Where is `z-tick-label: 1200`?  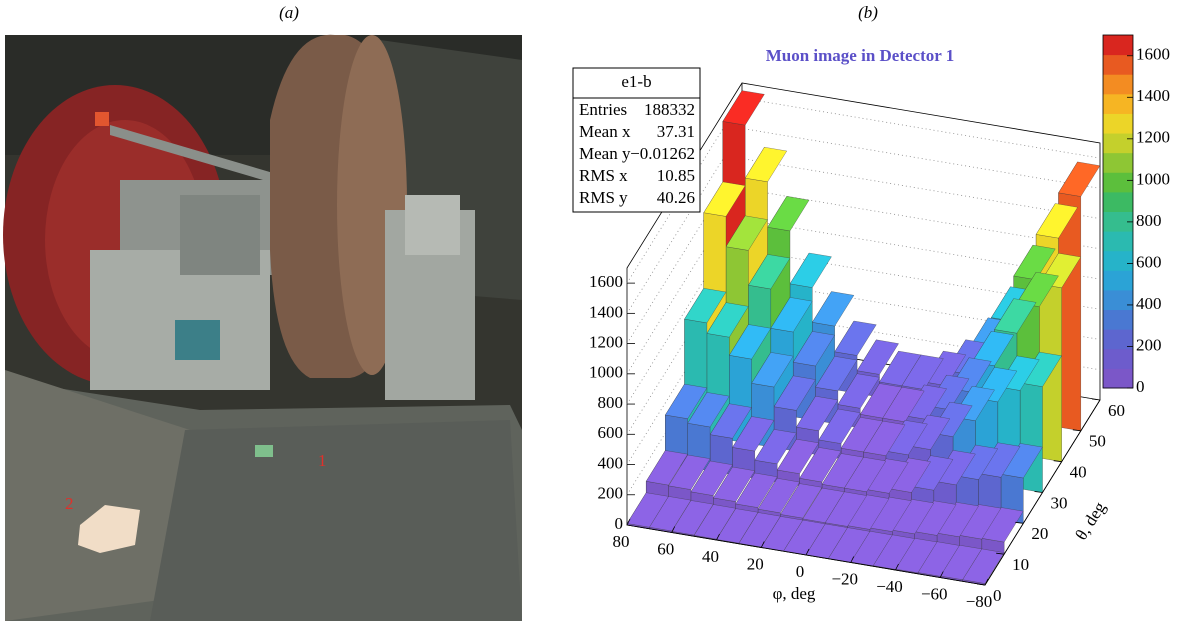
z-tick-label: 1200 is located at coordinates (606, 341).